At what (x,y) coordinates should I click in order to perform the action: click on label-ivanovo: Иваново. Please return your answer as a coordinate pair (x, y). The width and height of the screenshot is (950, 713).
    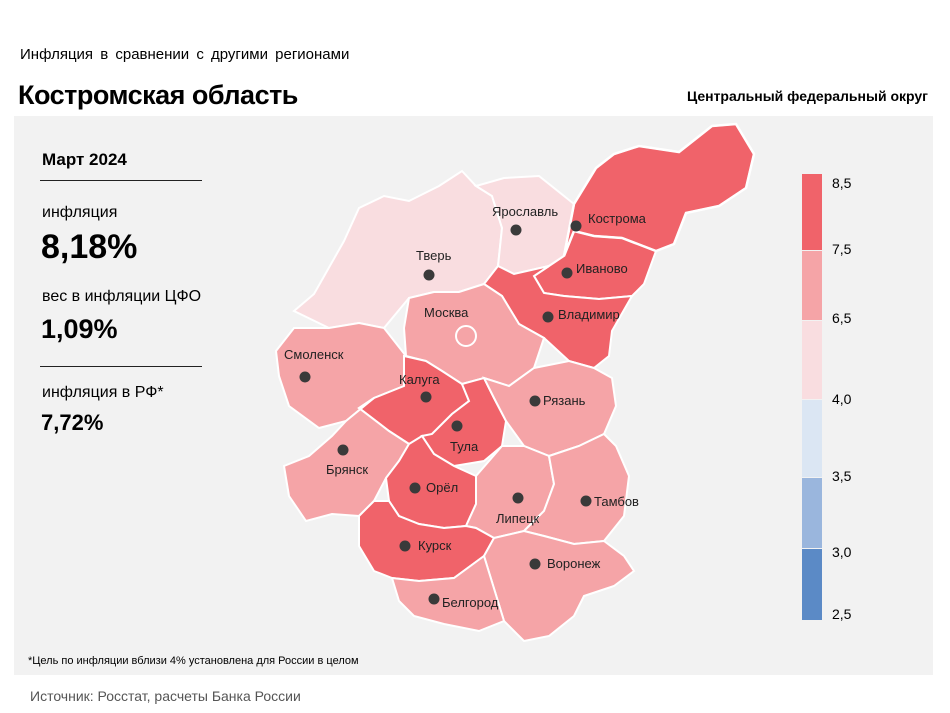
    Looking at the image, I should click on (602, 268).